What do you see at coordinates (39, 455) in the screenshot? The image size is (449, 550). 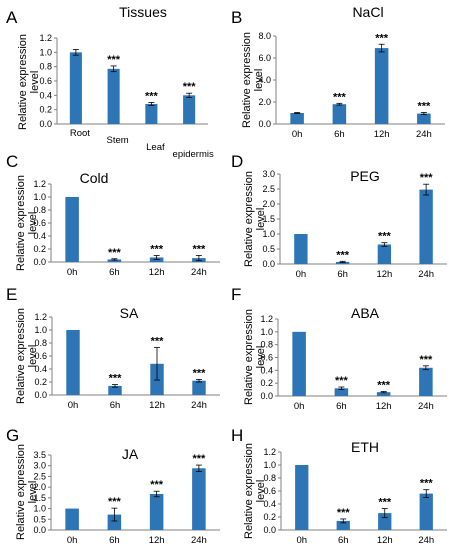 I see `y-tick-label: 3.5` at bounding box center [39, 455].